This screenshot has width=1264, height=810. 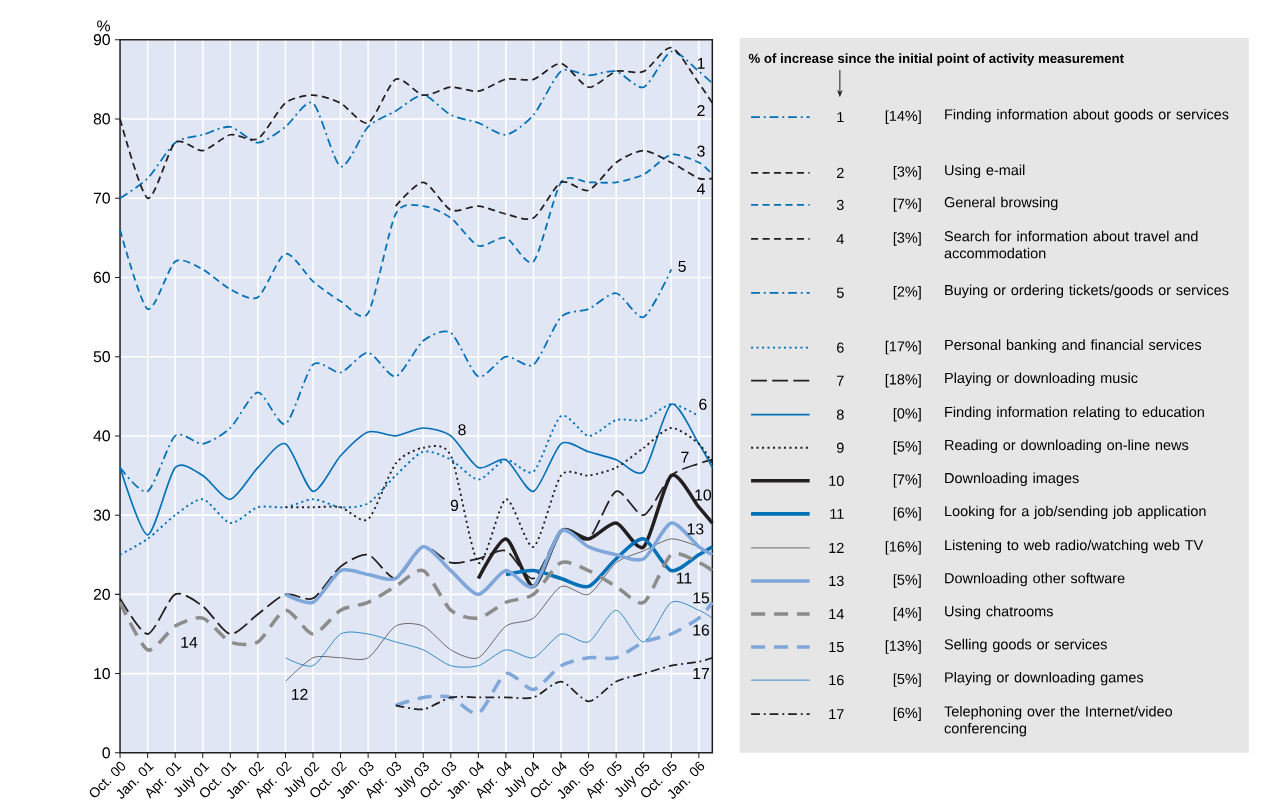 What do you see at coordinates (999, 612) in the screenshot?
I see `text: Using chatrooms` at bounding box center [999, 612].